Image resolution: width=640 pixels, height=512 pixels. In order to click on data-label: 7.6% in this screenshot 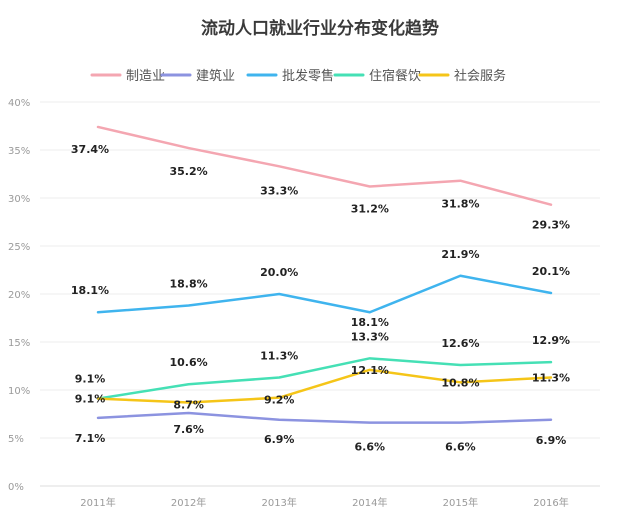, I will do `click(188, 429)`.